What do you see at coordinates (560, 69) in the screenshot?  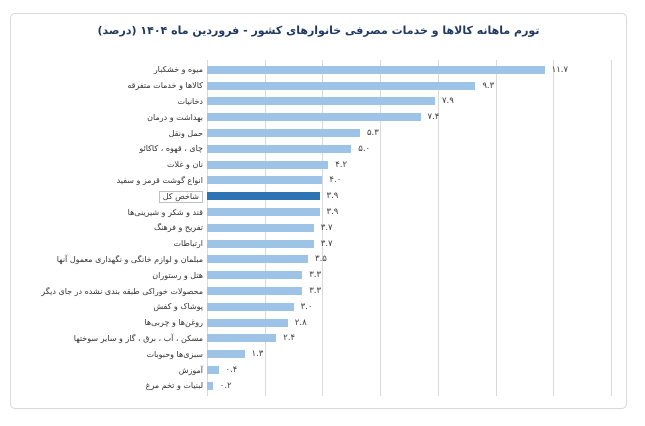 I see `value-label: ۱۱.۷` at bounding box center [560, 69].